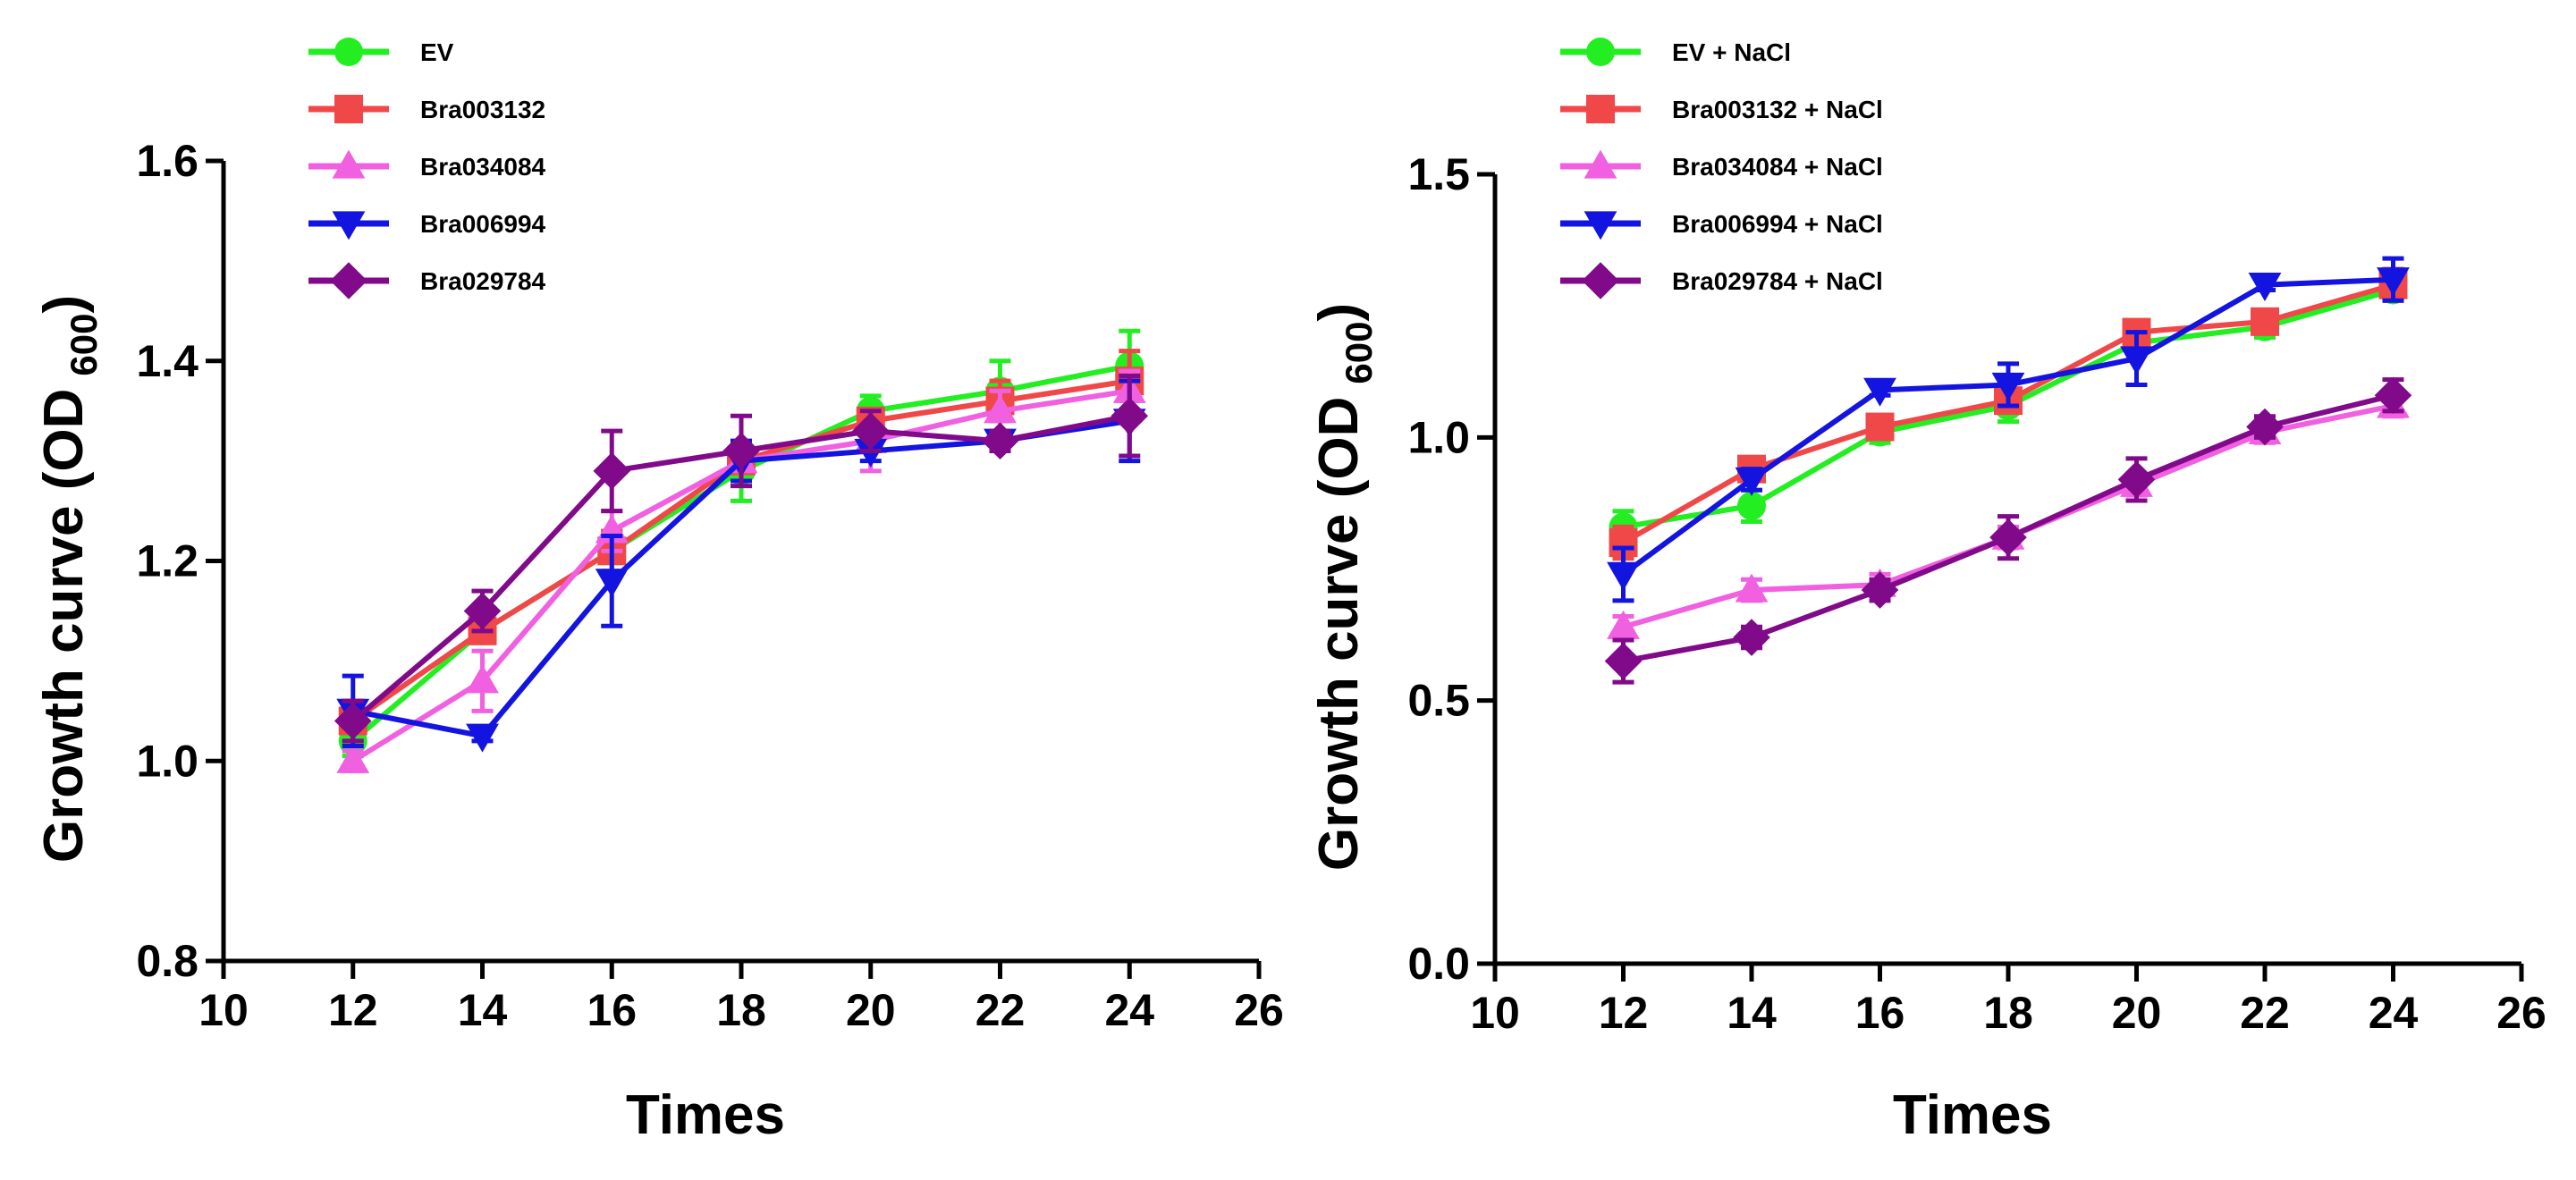 Image resolution: width=2576 pixels, height=1180 pixels. Describe the element at coordinates (1777, 109) in the screenshot. I see `legend-label: Bra003132 + NaCl` at that location.